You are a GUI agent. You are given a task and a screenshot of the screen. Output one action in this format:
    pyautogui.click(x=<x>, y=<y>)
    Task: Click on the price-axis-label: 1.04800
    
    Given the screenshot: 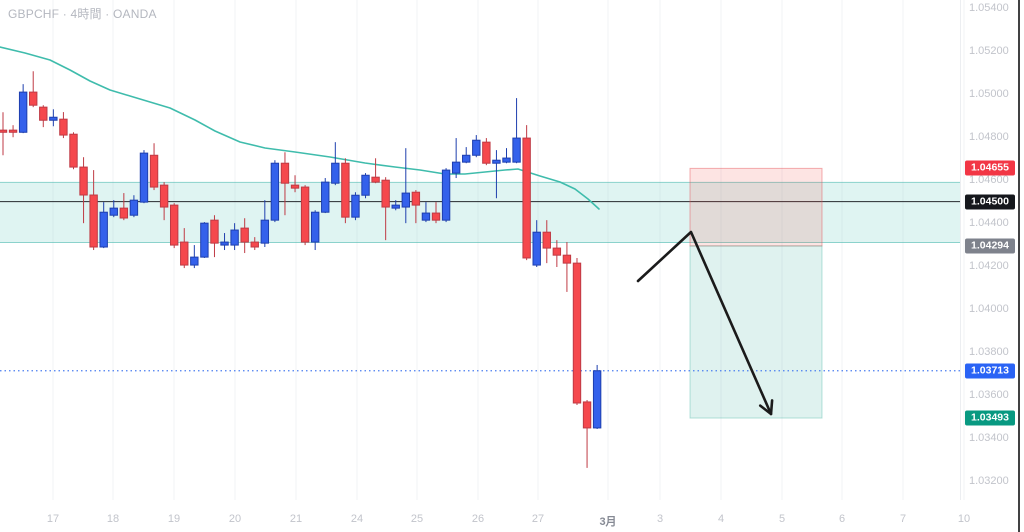 What is the action you would take?
    pyautogui.click(x=989, y=137)
    